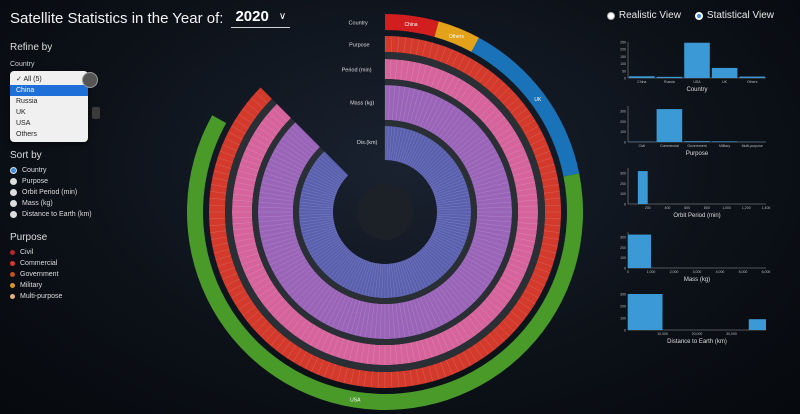  I want to click on statistical-view-radio: Statistical View, so click(734, 15).